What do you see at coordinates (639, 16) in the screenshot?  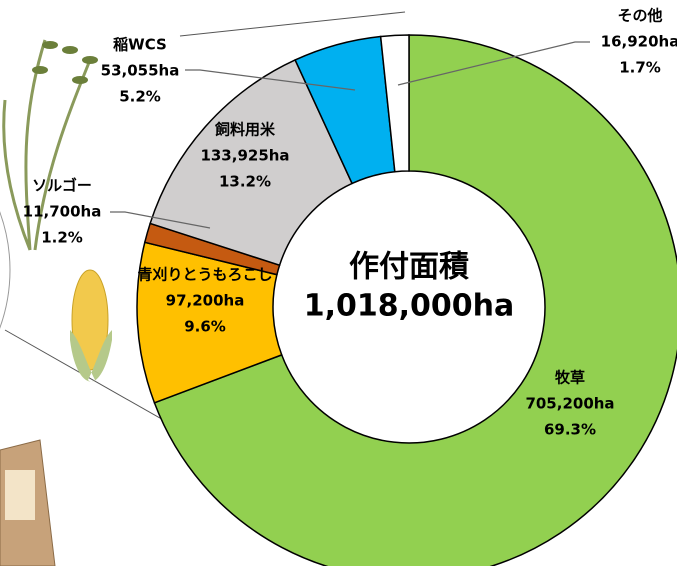 I see `category-label: その他` at bounding box center [639, 16].